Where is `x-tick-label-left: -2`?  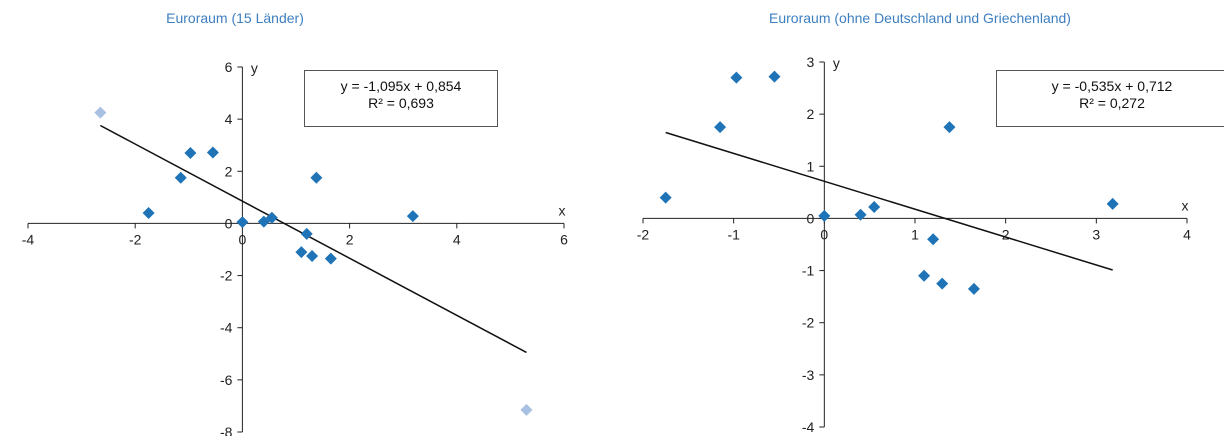 x-tick-label-left: -2 is located at coordinates (135, 239).